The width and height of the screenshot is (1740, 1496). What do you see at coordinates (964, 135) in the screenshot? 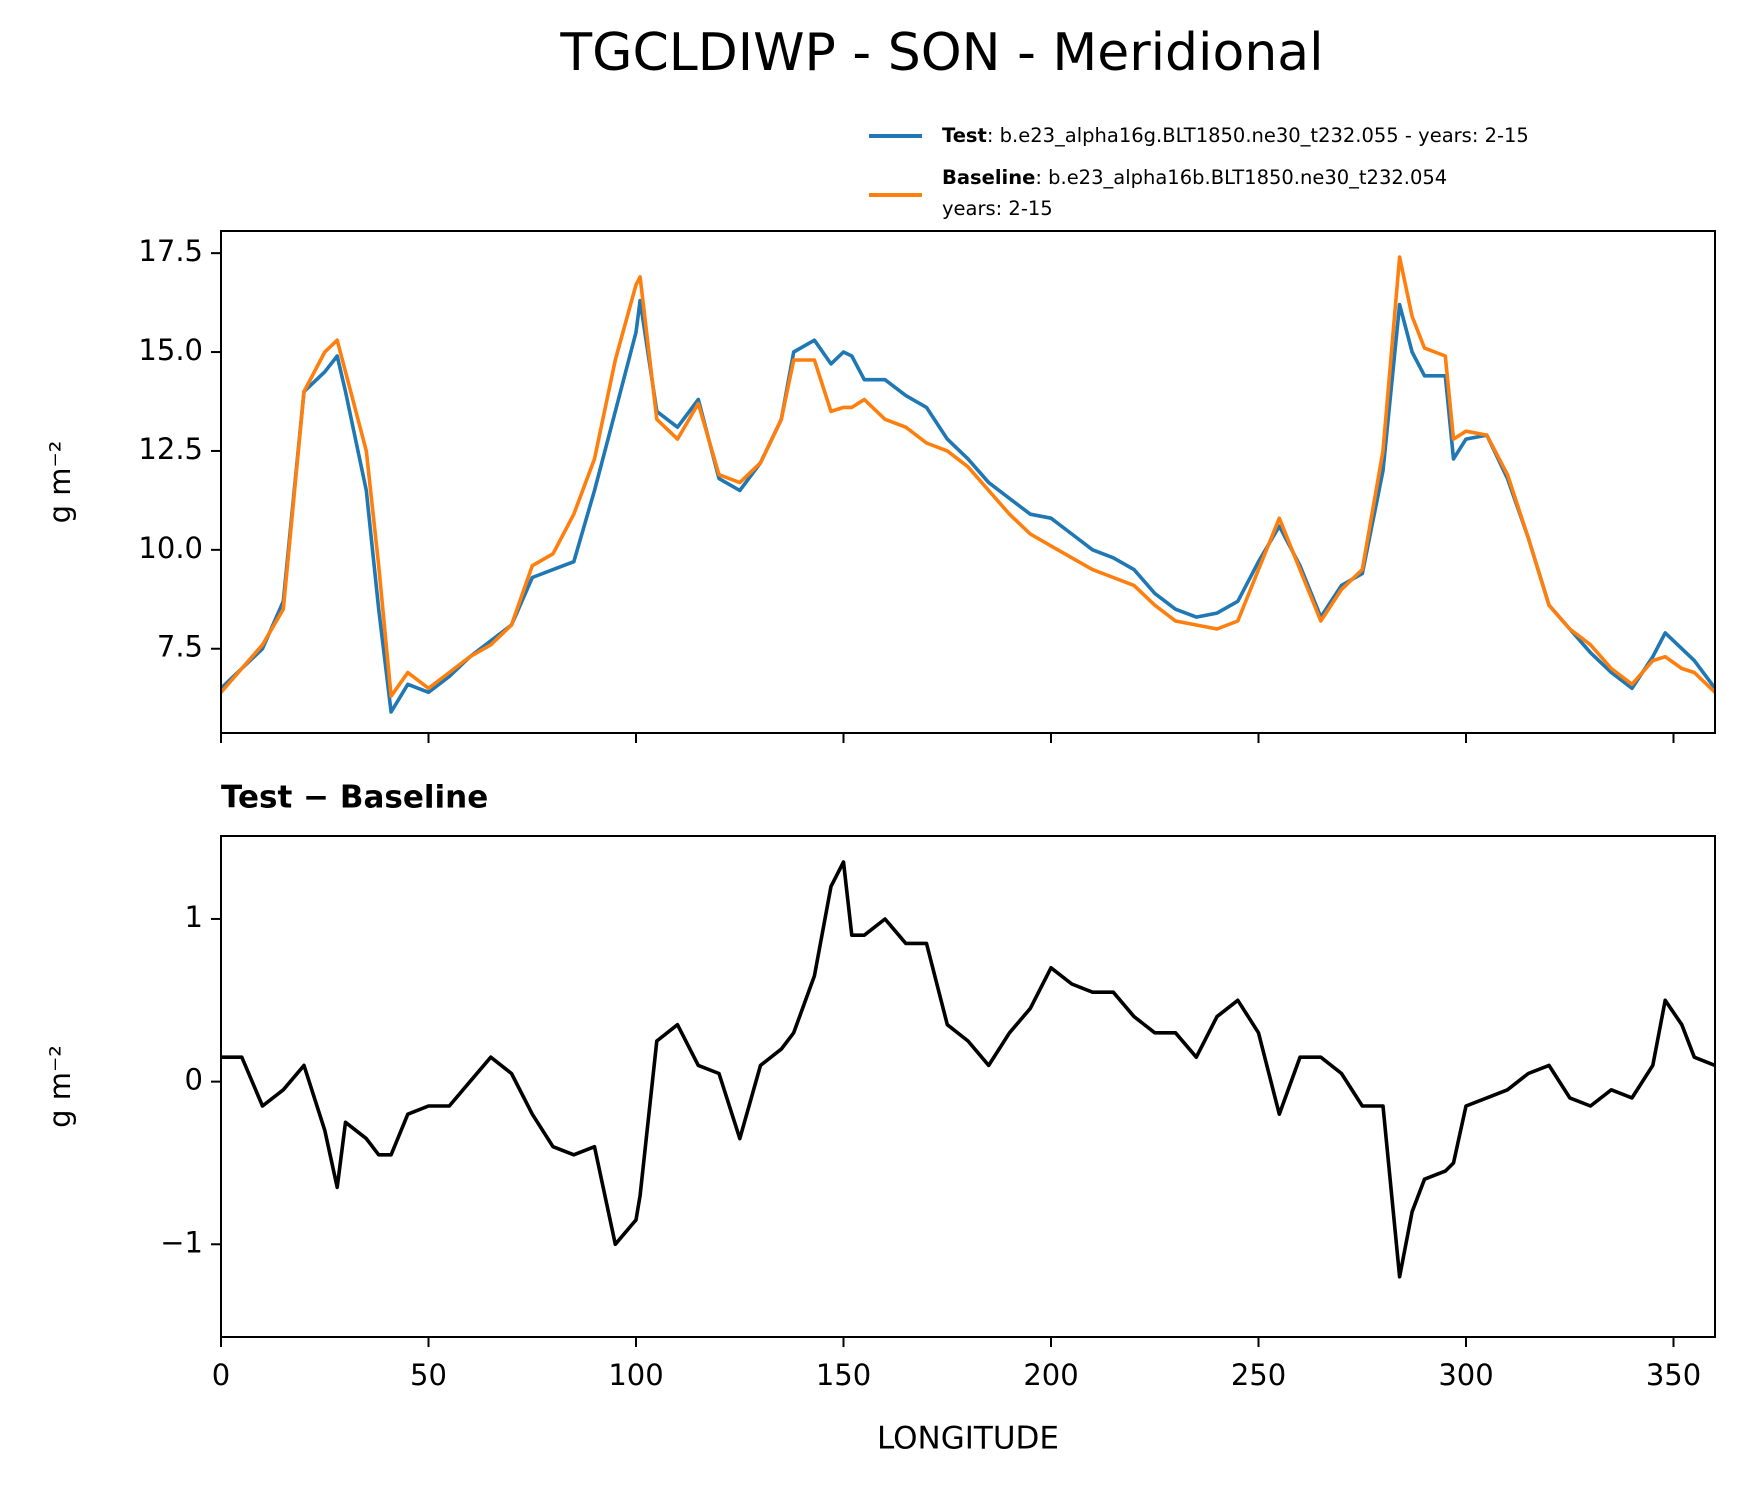
I see `legend-name: Test` at bounding box center [964, 135].